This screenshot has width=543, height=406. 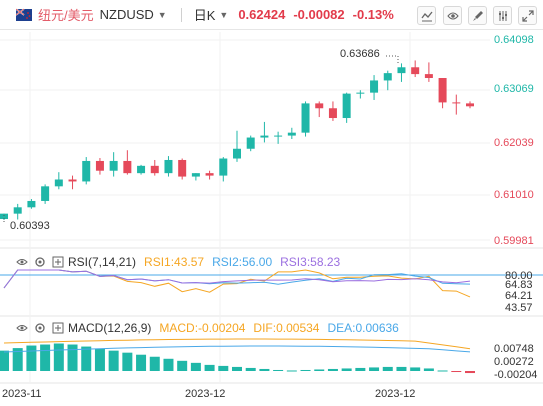 What do you see at coordinates (514, 349) in the screenshot?
I see `macd-y-tick: 0.00748` at bounding box center [514, 349].